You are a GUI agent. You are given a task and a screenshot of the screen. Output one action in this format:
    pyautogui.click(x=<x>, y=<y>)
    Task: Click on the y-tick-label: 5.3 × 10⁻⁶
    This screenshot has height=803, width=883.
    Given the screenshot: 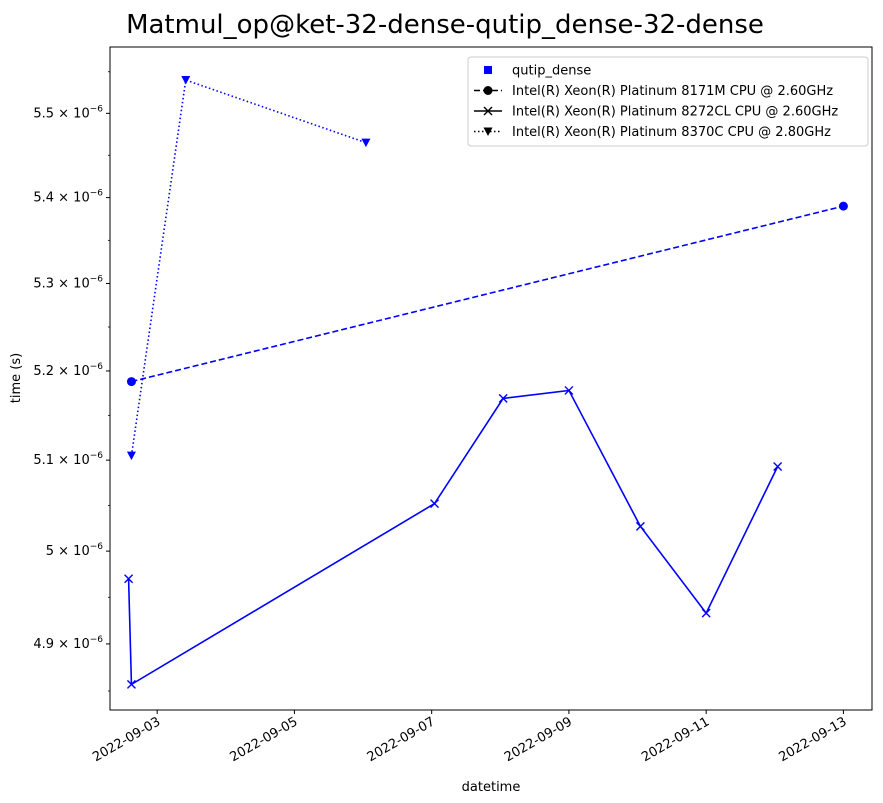 What is the action you would take?
    pyautogui.click(x=68, y=282)
    